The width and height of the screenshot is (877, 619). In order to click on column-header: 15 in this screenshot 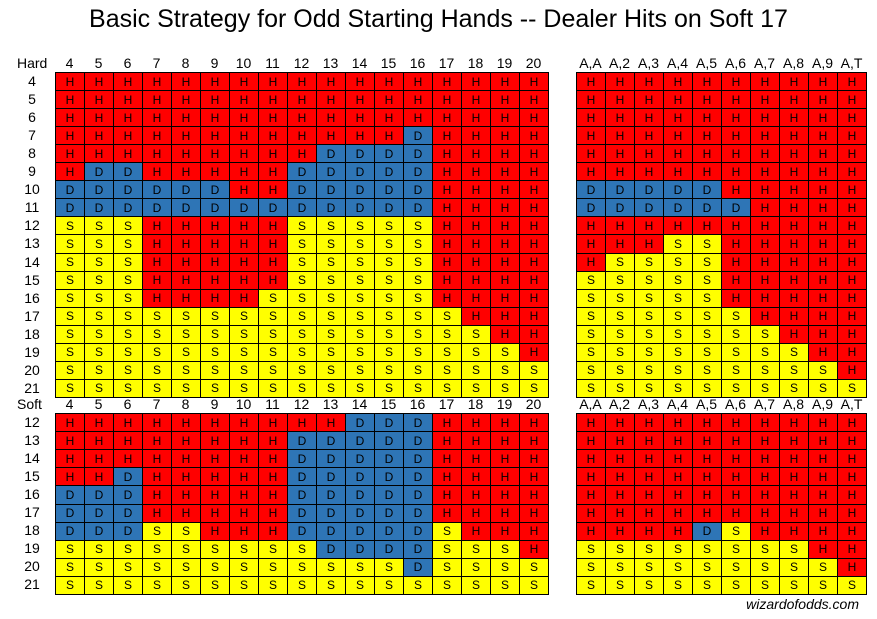, I will do `click(388, 404)`.